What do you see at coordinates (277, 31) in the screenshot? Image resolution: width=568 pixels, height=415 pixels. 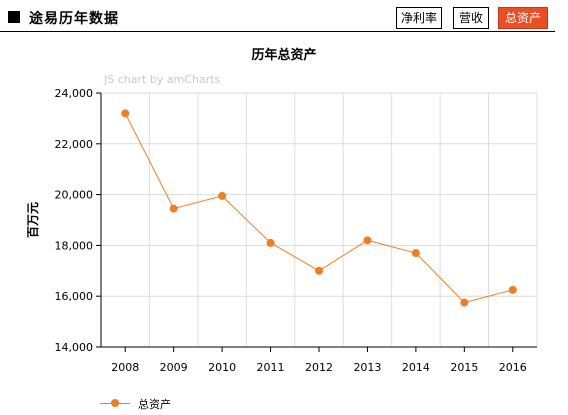 I see `header-divider` at bounding box center [277, 31].